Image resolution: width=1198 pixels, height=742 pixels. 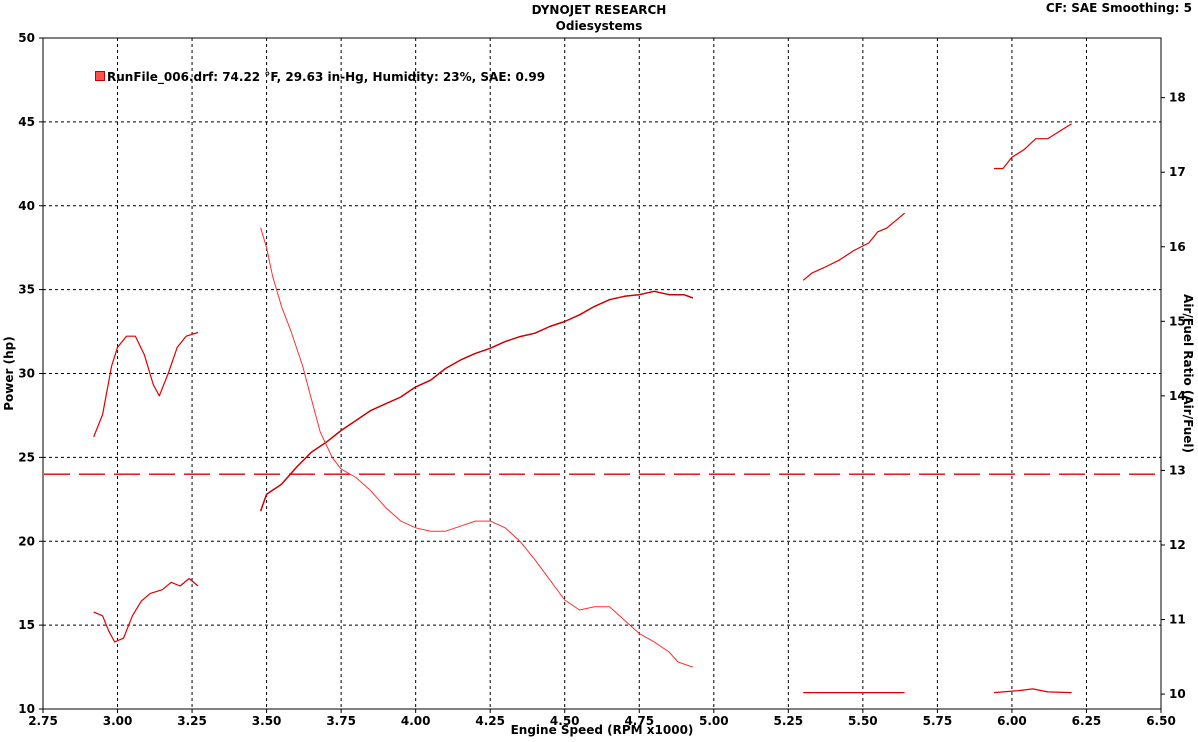 What do you see at coordinates (1177, 694) in the screenshot?
I see `y2-tick-label: 10` at bounding box center [1177, 694].